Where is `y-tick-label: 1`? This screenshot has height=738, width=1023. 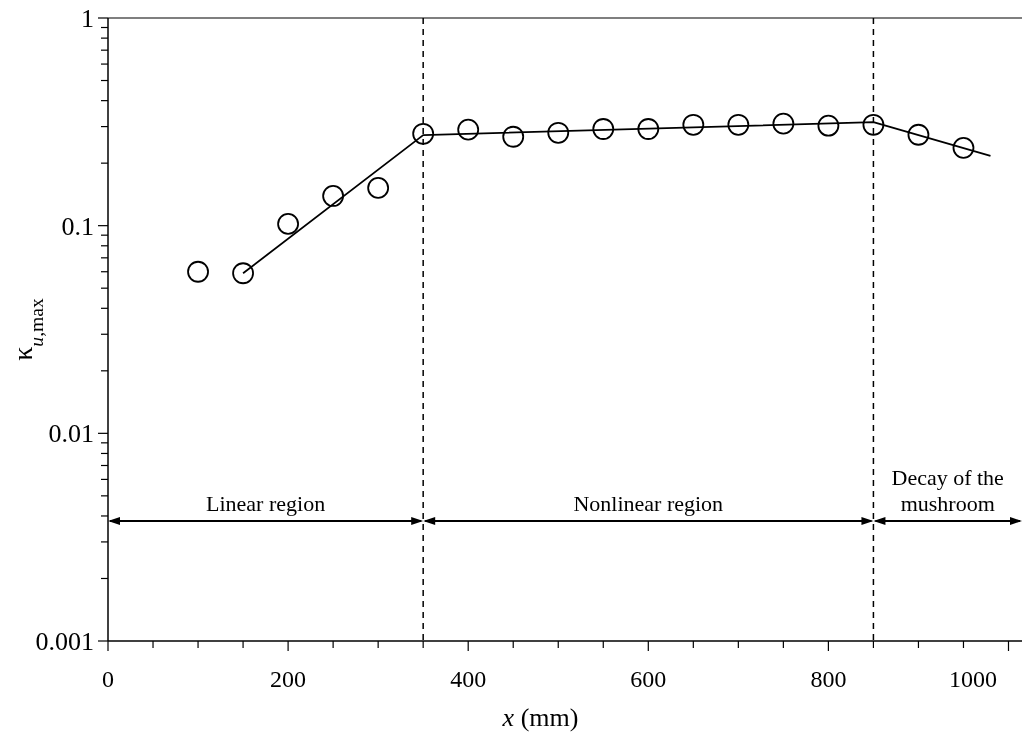 y-tick-label: 1 is located at coordinates (87, 18).